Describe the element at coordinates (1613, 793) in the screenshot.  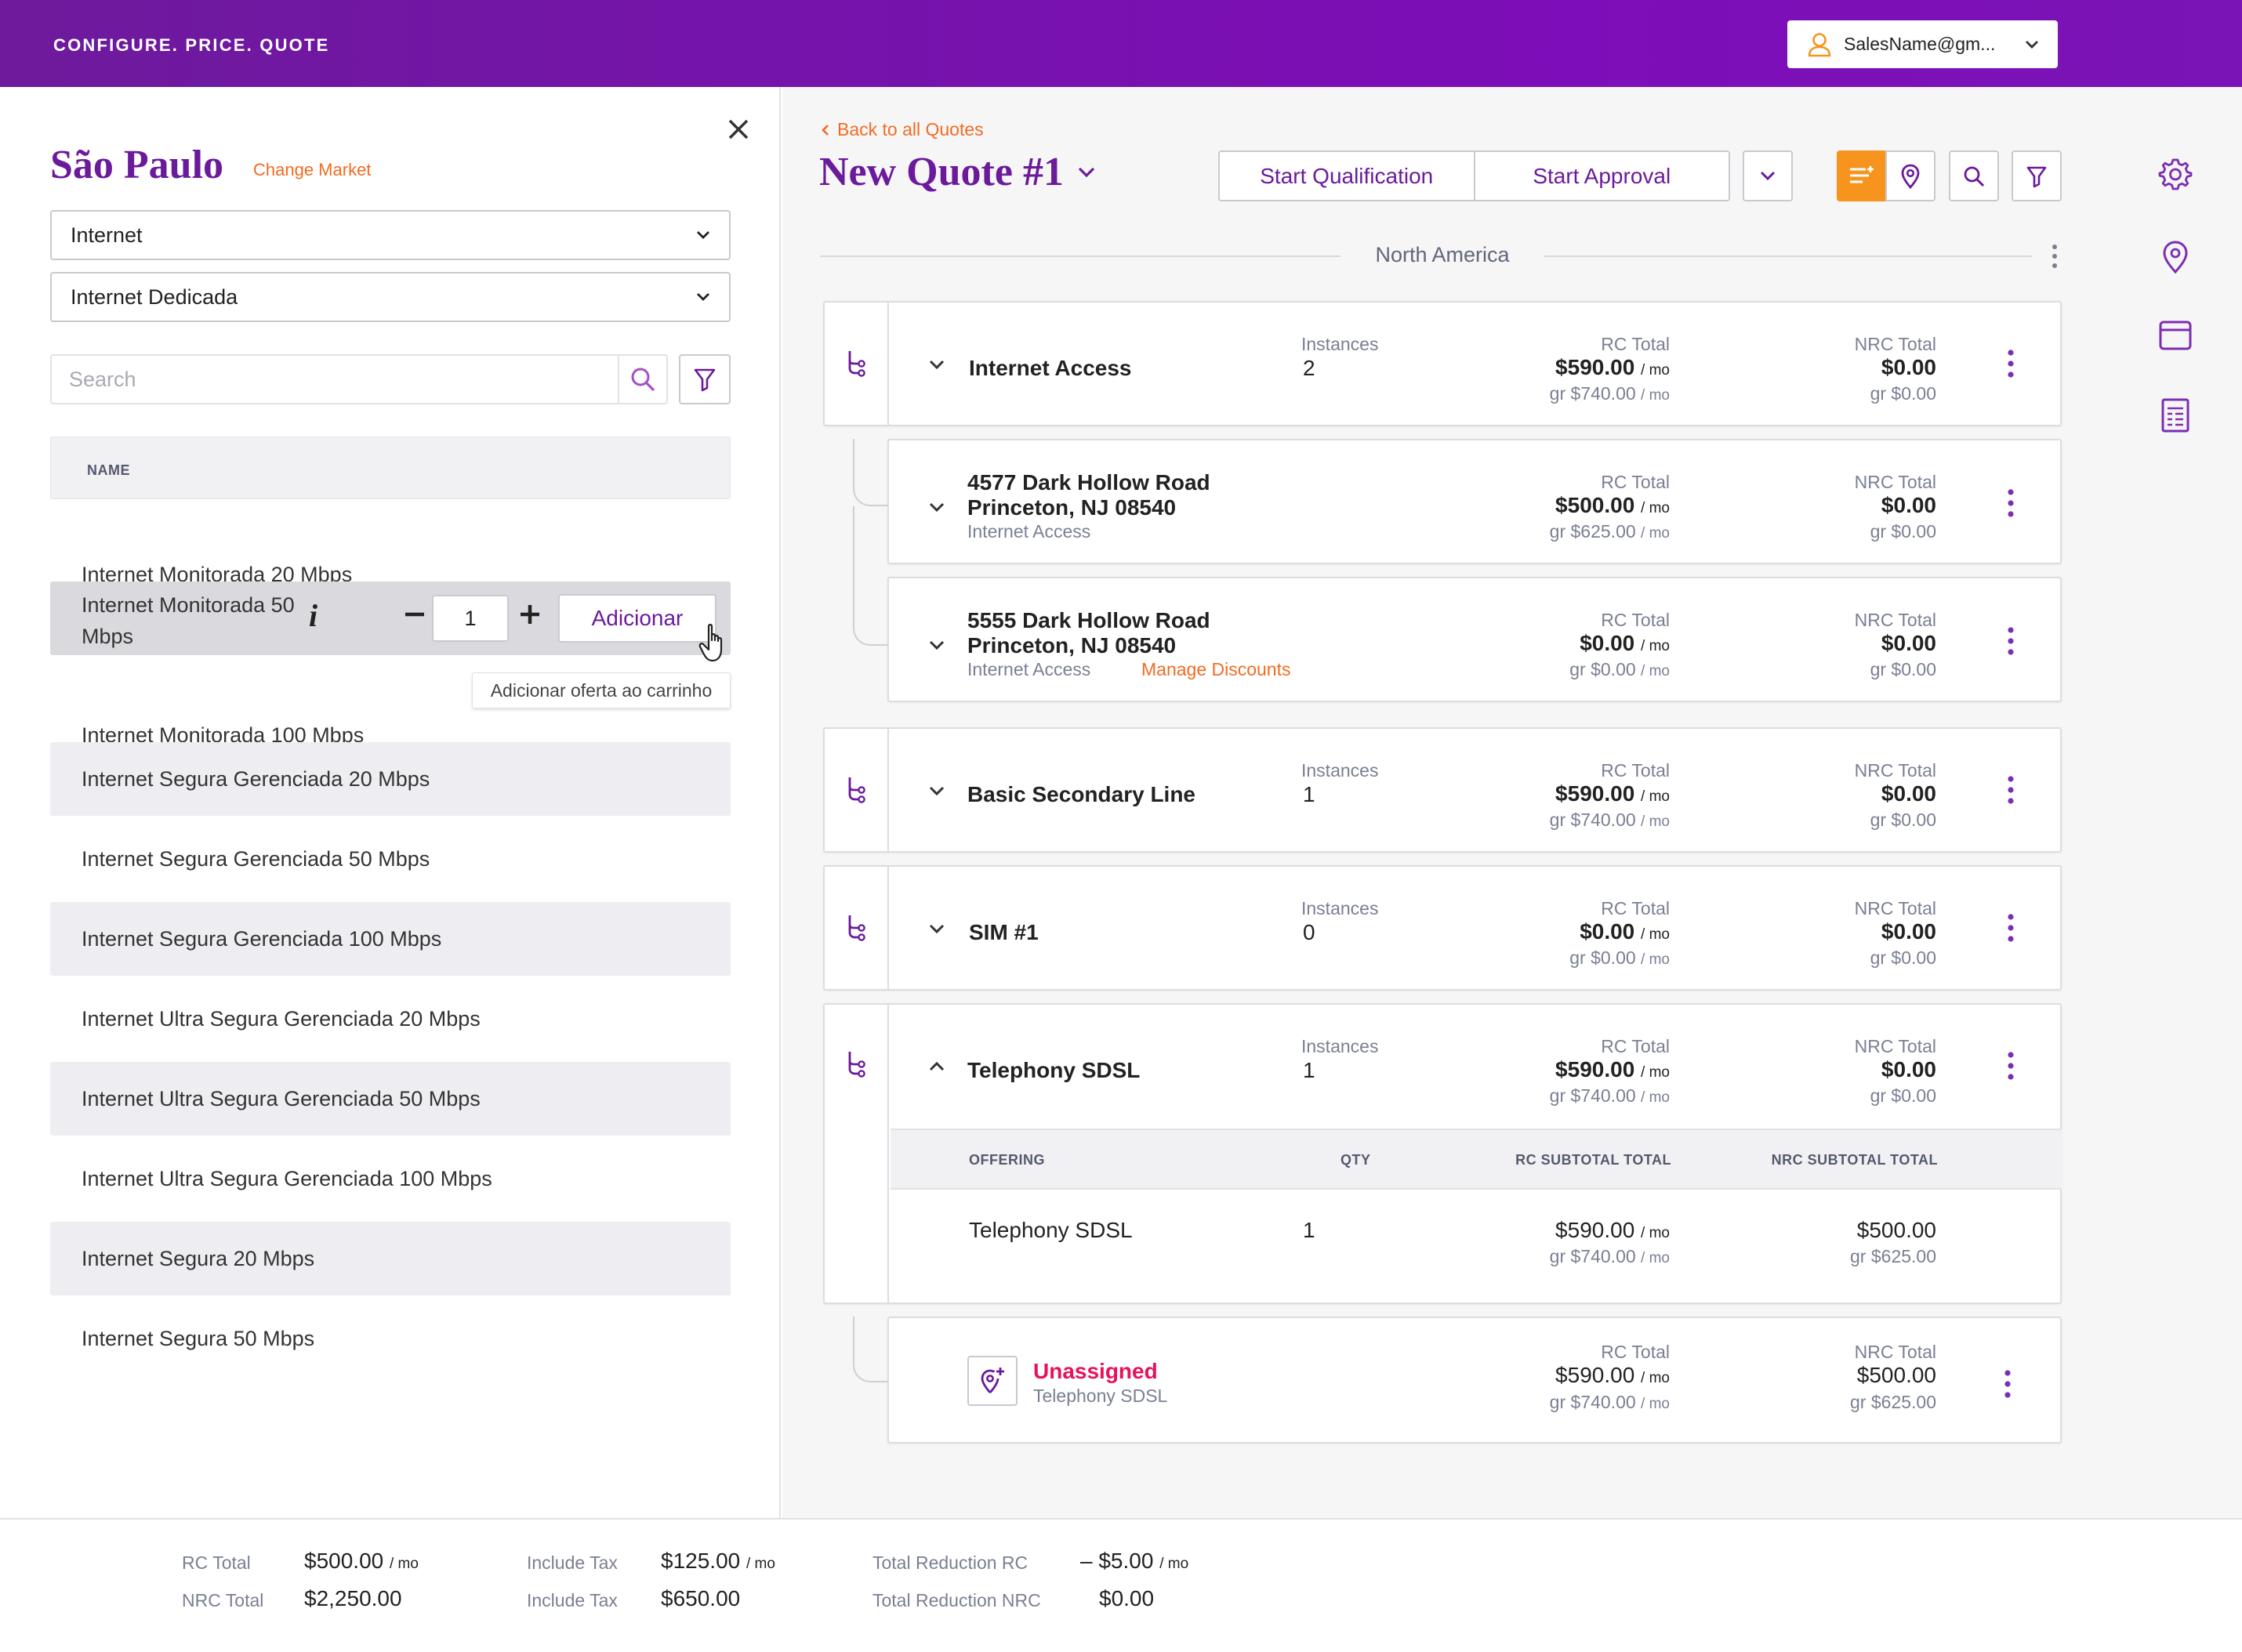
I see `rc-total-value: $590.00 / mo` at that location.